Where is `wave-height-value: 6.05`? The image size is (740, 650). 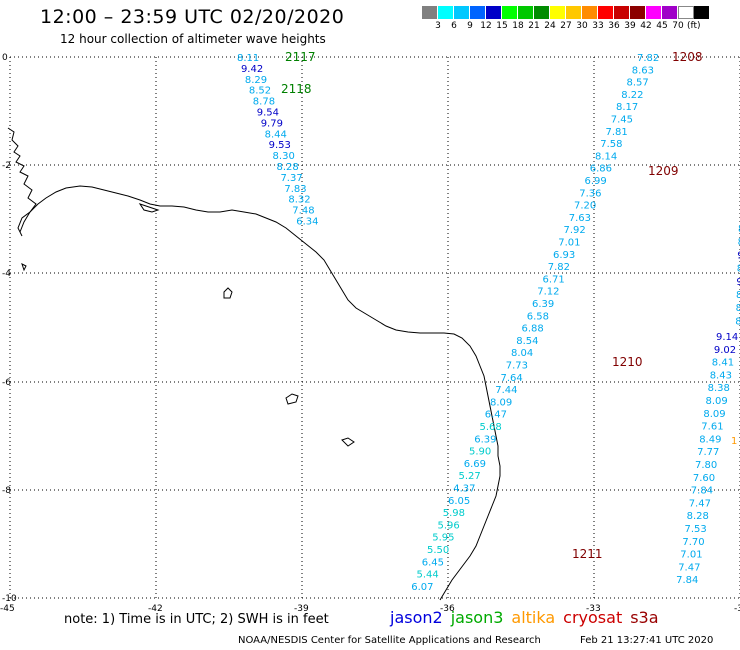
wave-height-value: 6.05 is located at coordinates (459, 501).